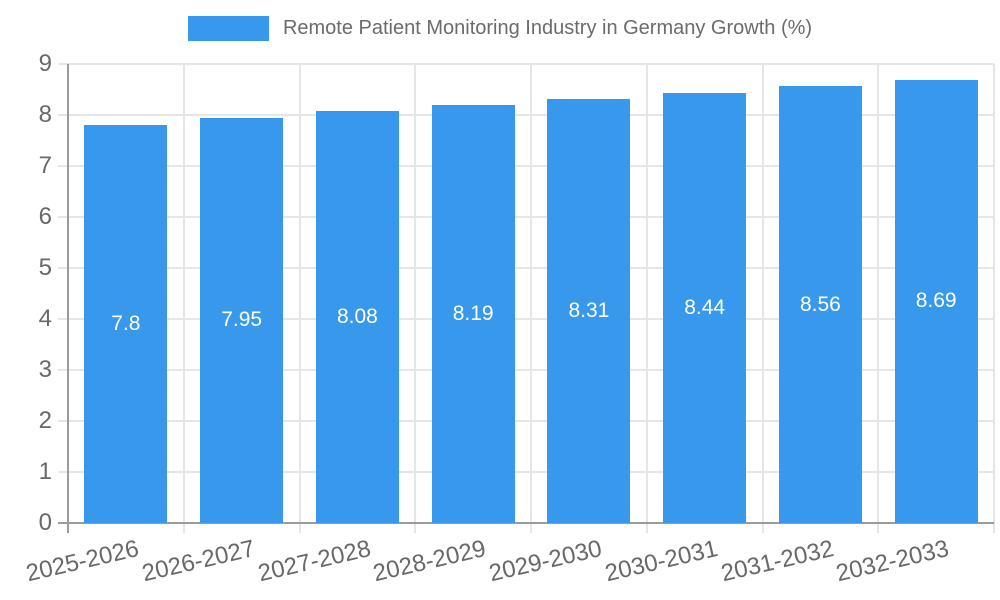 The width and height of the screenshot is (1000, 600). I want to click on x-axis-tick-label: 2031-2032, so click(777, 561).